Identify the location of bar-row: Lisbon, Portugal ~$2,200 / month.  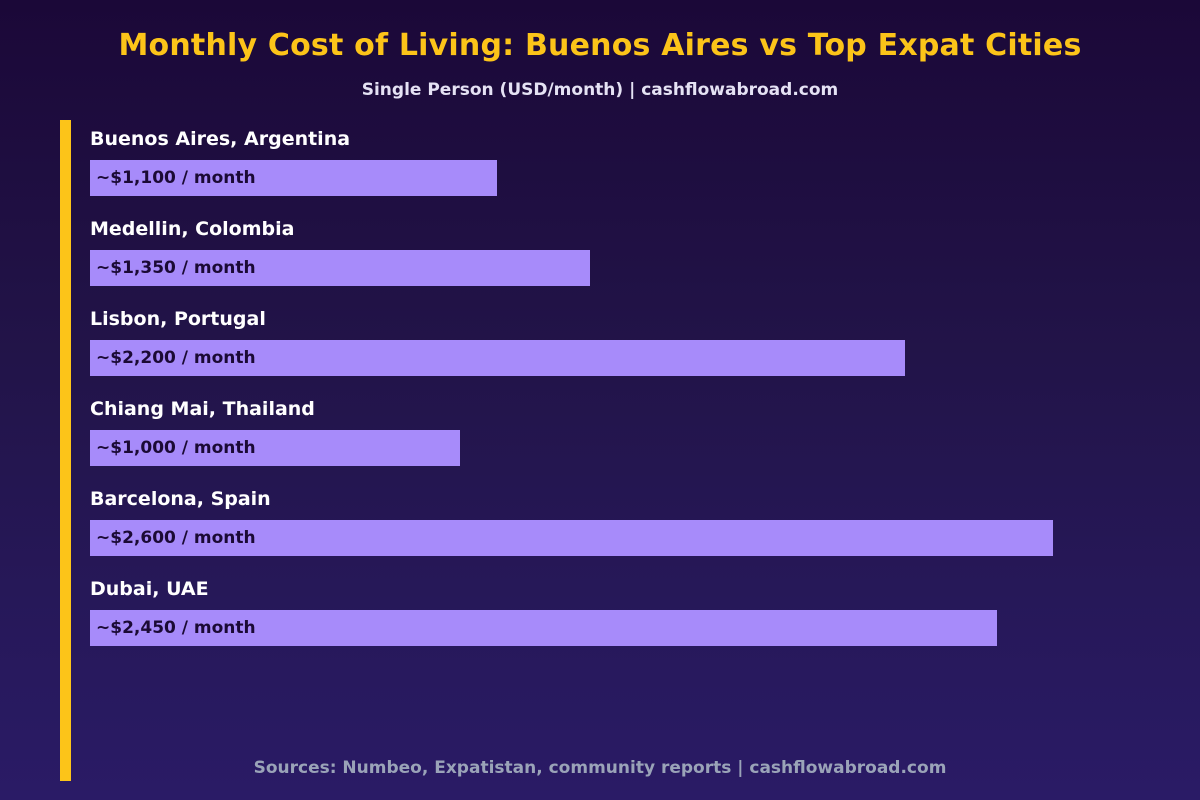
(630, 343).